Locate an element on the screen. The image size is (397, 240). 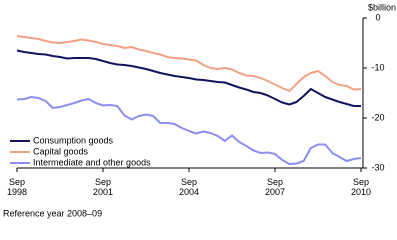
x-tick-label: Sep 2010 is located at coordinates (361, 187).